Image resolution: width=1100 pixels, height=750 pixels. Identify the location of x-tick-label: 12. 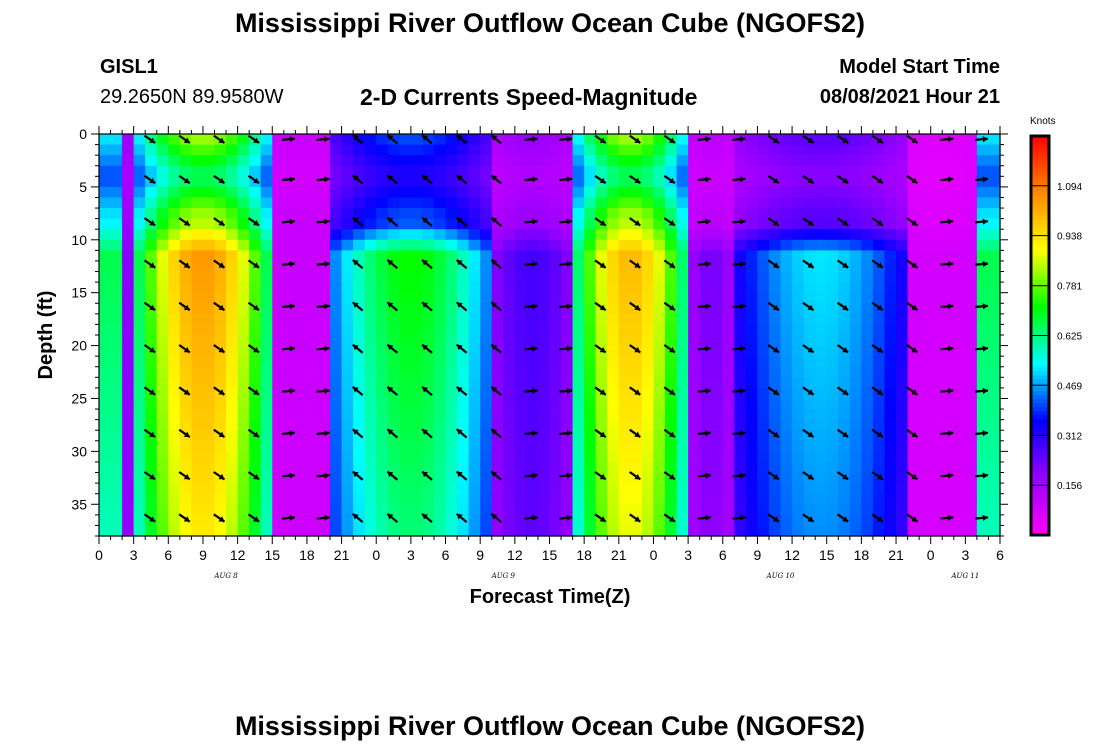
(238, 555).